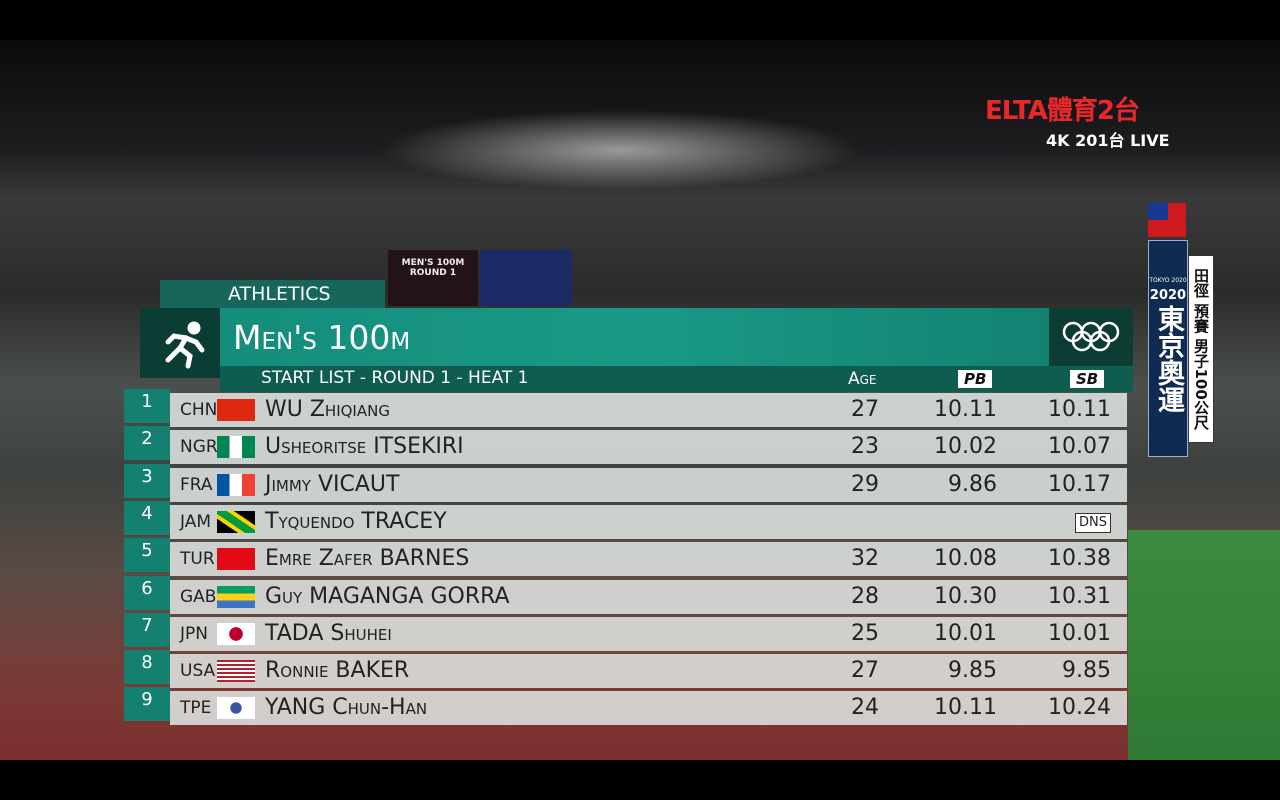 Image resolution: width=1280 pixels, height=800 pixels. Describe the element at coordinates (1204, 645) in the screenshot. I see `field` at that location.